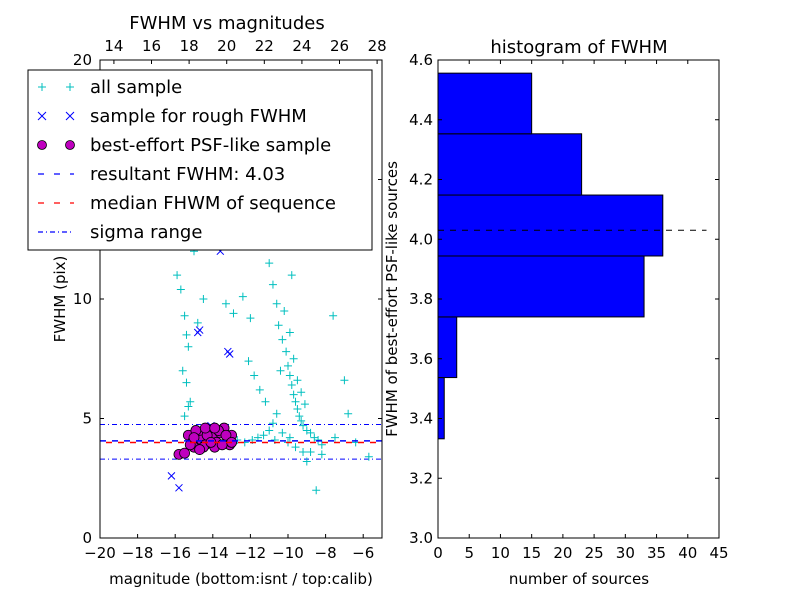 Image resolution: width=800 pixels, height=600 pixels. I want to click on x-tick-label: 45, so click(718, 553).